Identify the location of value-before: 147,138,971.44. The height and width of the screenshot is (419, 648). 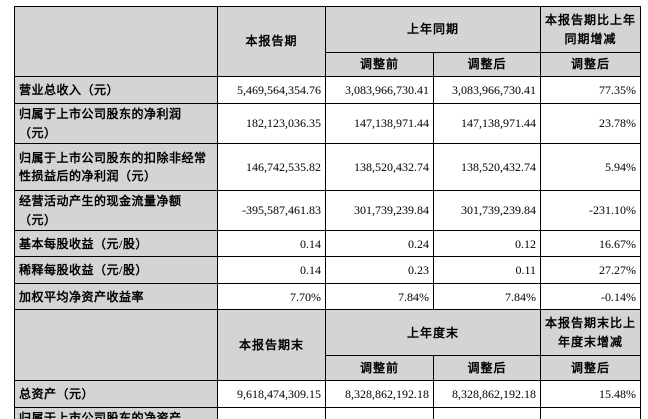
(379, 123).